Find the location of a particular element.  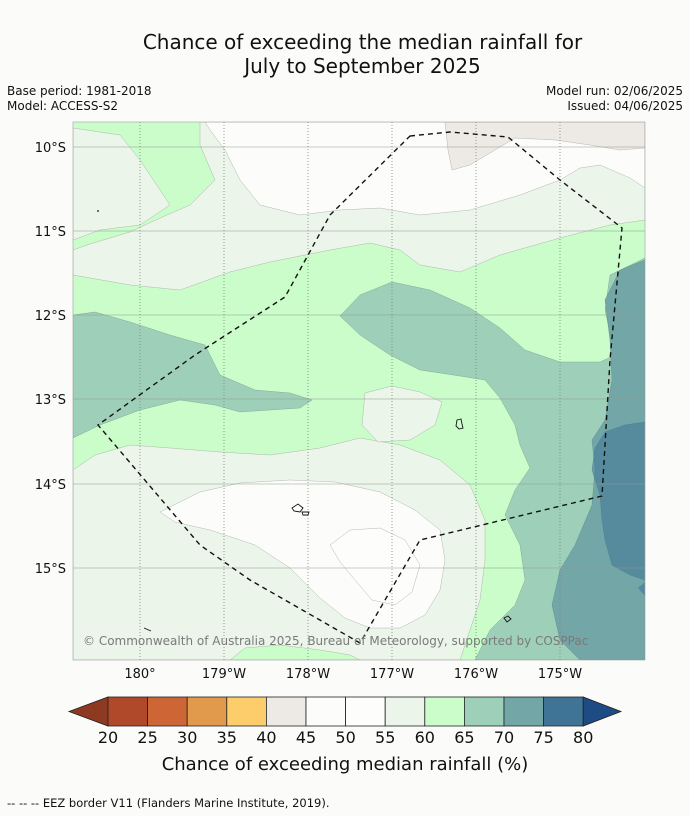

colorbar-extend-high is located at coordinates (602, 711).